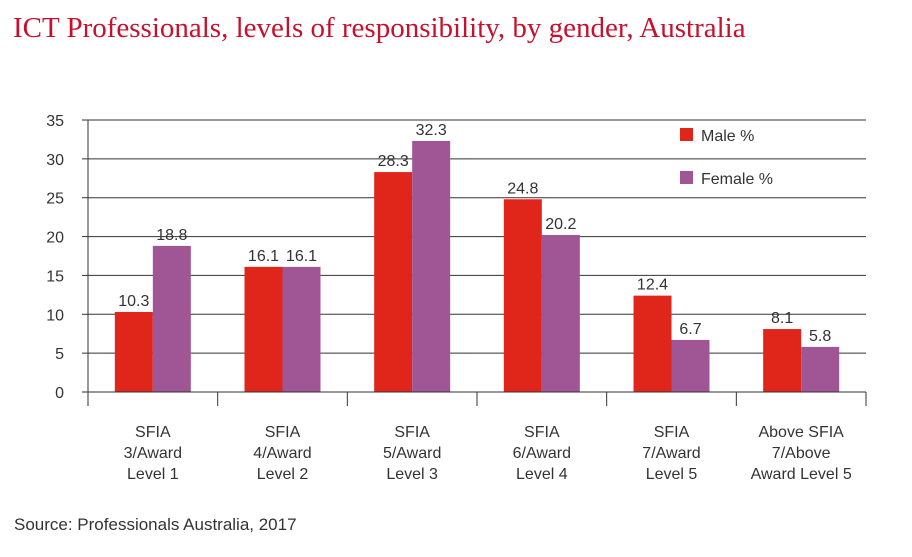 The width and height of the screenshot is (912, 557). What do you see at coordinates (67, 259) in the screenshot?
I see `y-axis: 0 5 10 15 20 25 30 35` at bounding box center [67, 259].